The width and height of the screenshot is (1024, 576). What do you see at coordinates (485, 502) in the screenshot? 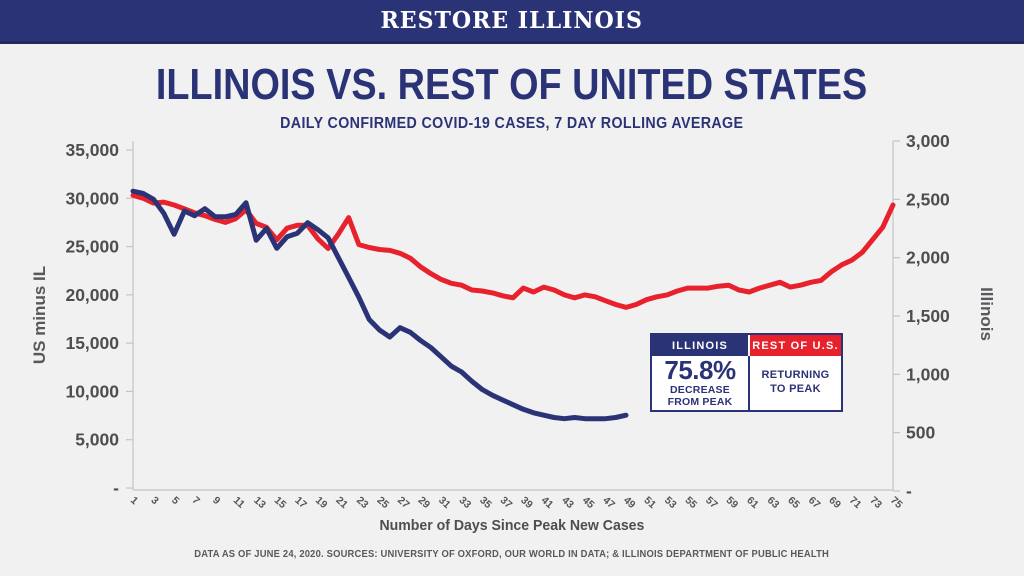
I see `x-tick-label: 35` at bounding box center [485, 502].